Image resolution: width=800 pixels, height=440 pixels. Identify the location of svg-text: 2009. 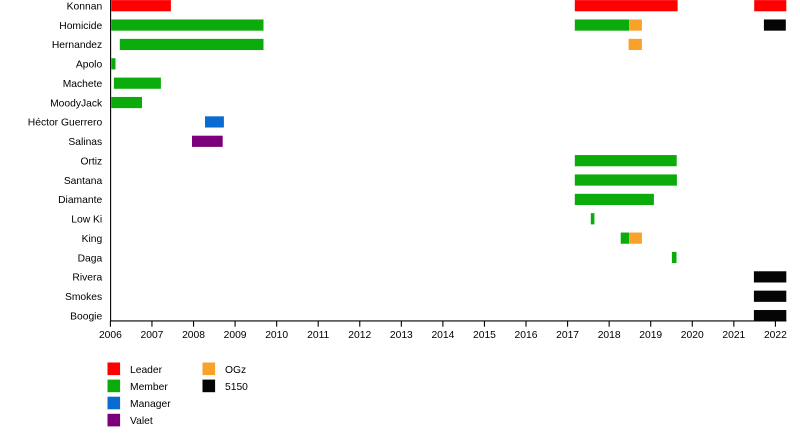
(235, 335).